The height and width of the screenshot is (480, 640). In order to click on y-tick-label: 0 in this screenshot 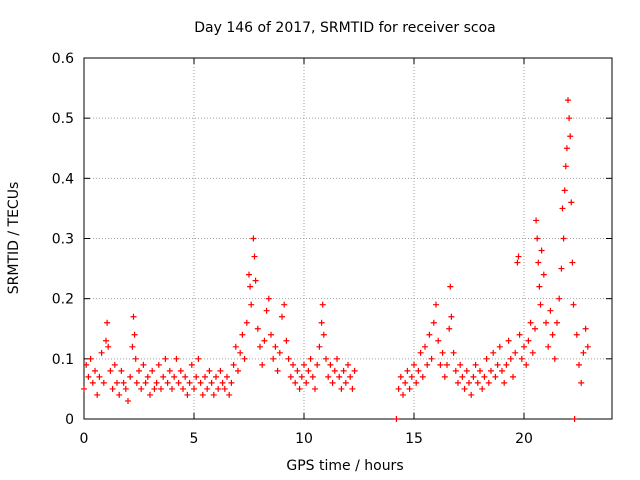, I will do `click(69, 420)`.